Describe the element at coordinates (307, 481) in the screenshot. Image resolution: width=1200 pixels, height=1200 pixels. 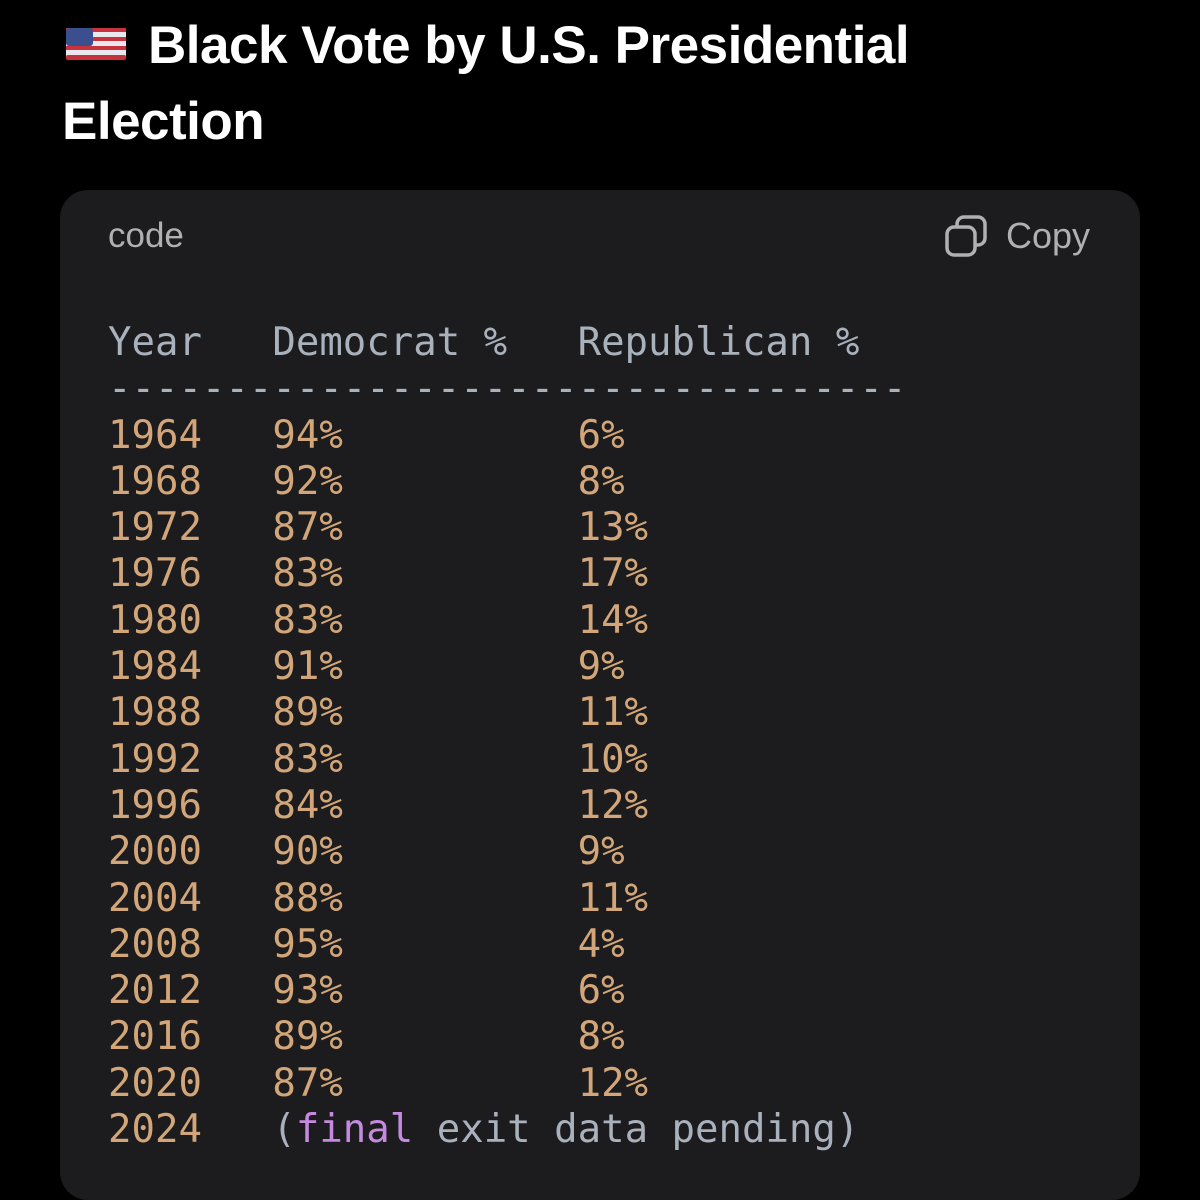
I see `cell-value: 92%` at that location.